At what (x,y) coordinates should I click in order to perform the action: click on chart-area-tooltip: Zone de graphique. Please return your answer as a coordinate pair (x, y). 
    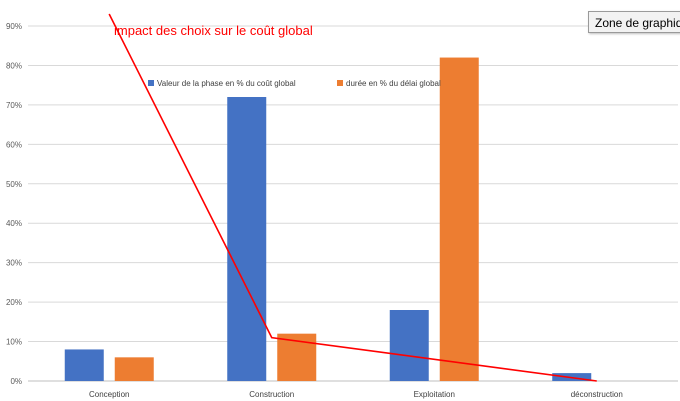
    Looking at the image, I should click on (634, 22).